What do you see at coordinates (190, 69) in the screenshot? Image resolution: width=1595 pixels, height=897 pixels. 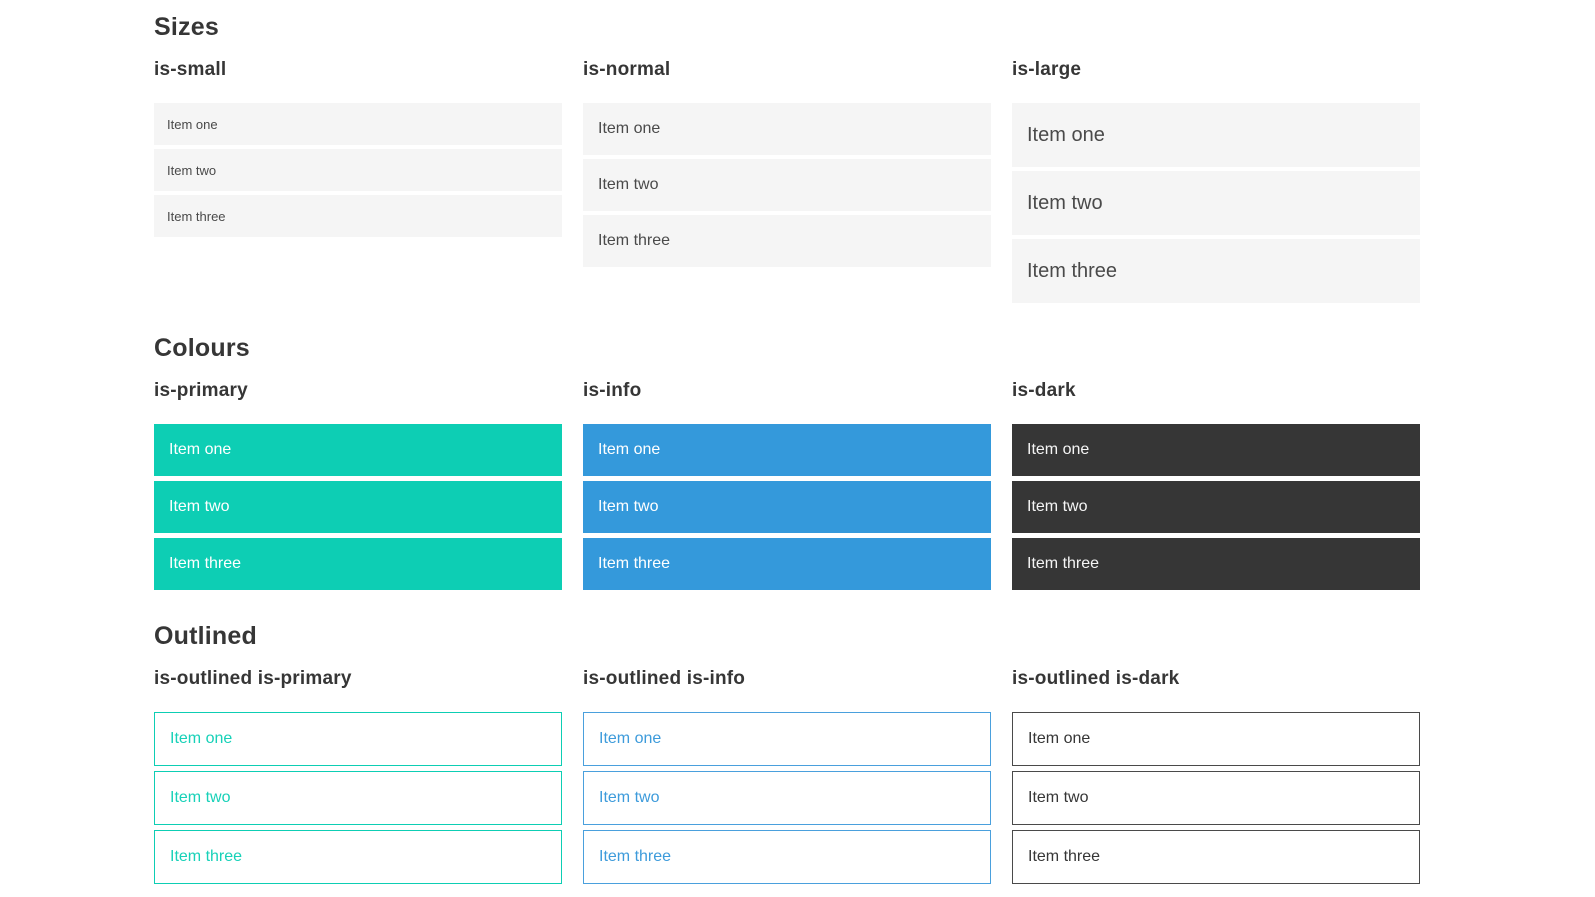 I see `group-label-is-small: is-small` at bounding box center [190, 69].